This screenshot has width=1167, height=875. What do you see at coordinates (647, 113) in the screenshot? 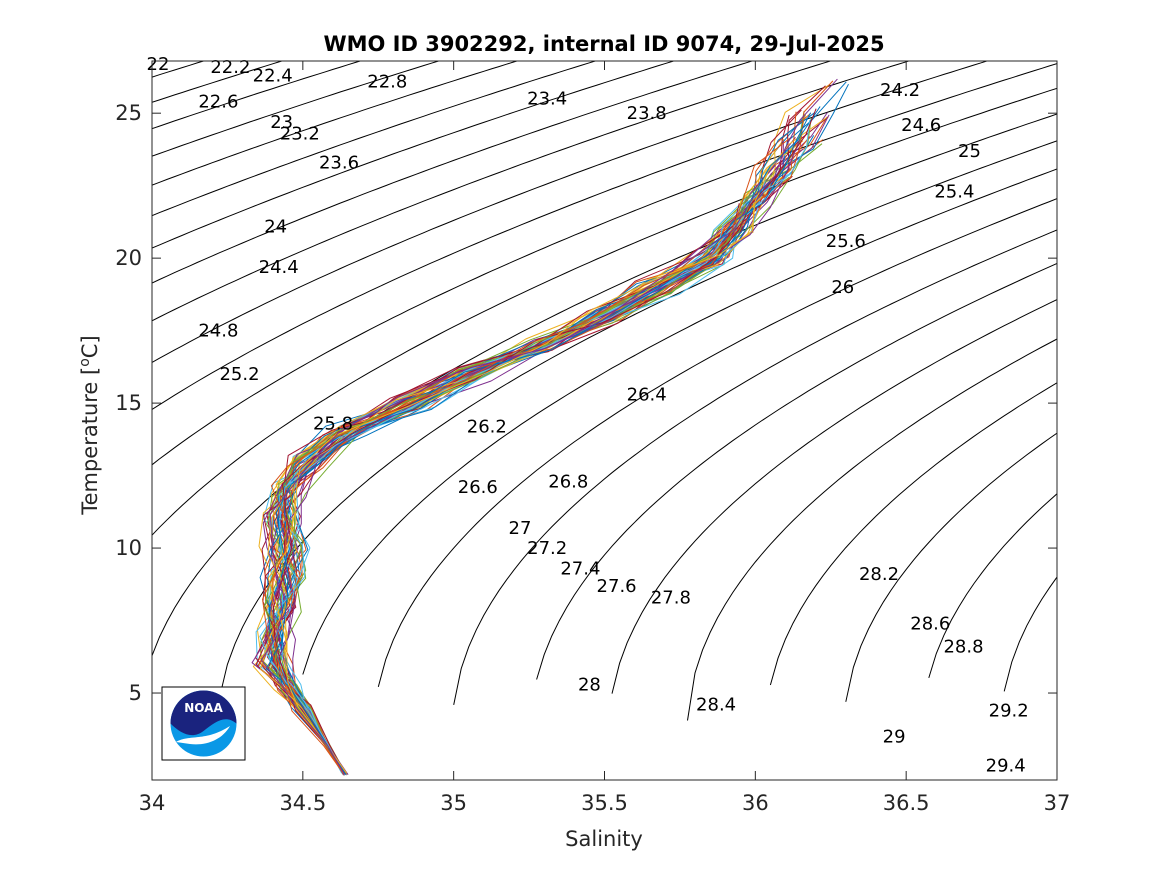
I see `isopycnal-label: 23.8` at bounding box center [647, 113].